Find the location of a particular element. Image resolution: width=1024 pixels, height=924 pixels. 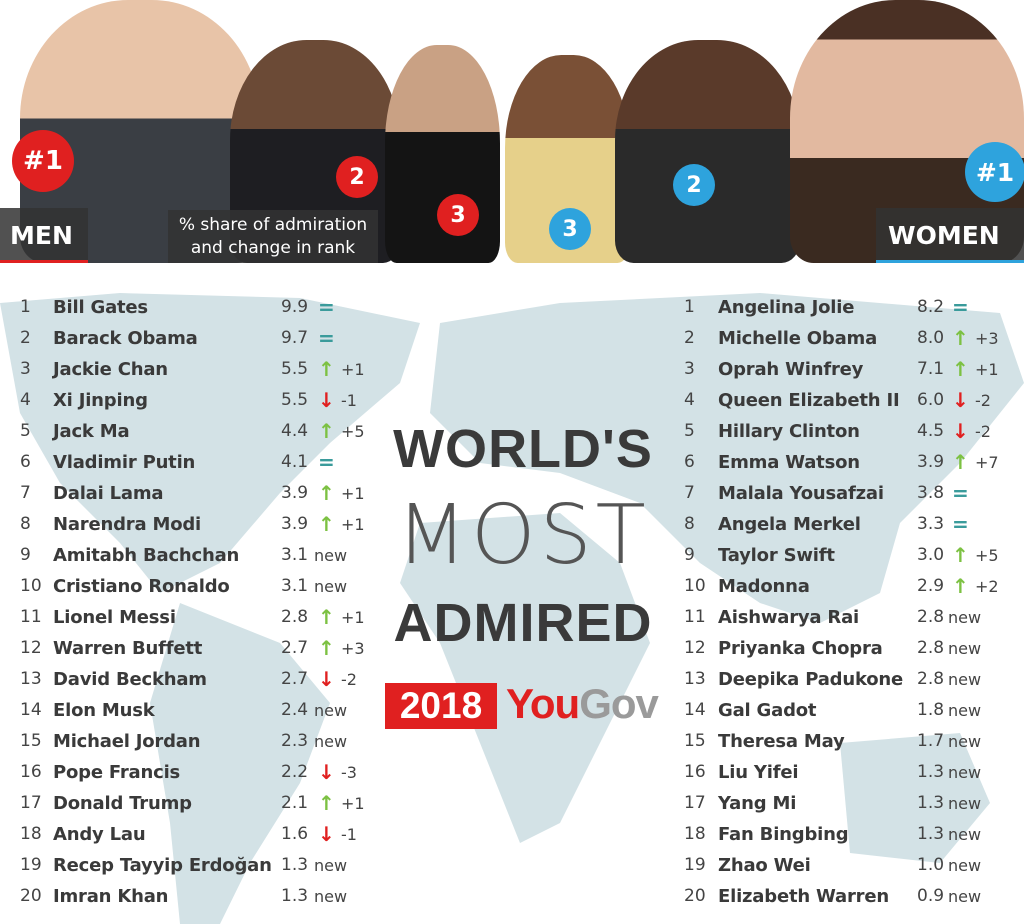

admiration-score: 0.9 is located at coordinates (931, 896).